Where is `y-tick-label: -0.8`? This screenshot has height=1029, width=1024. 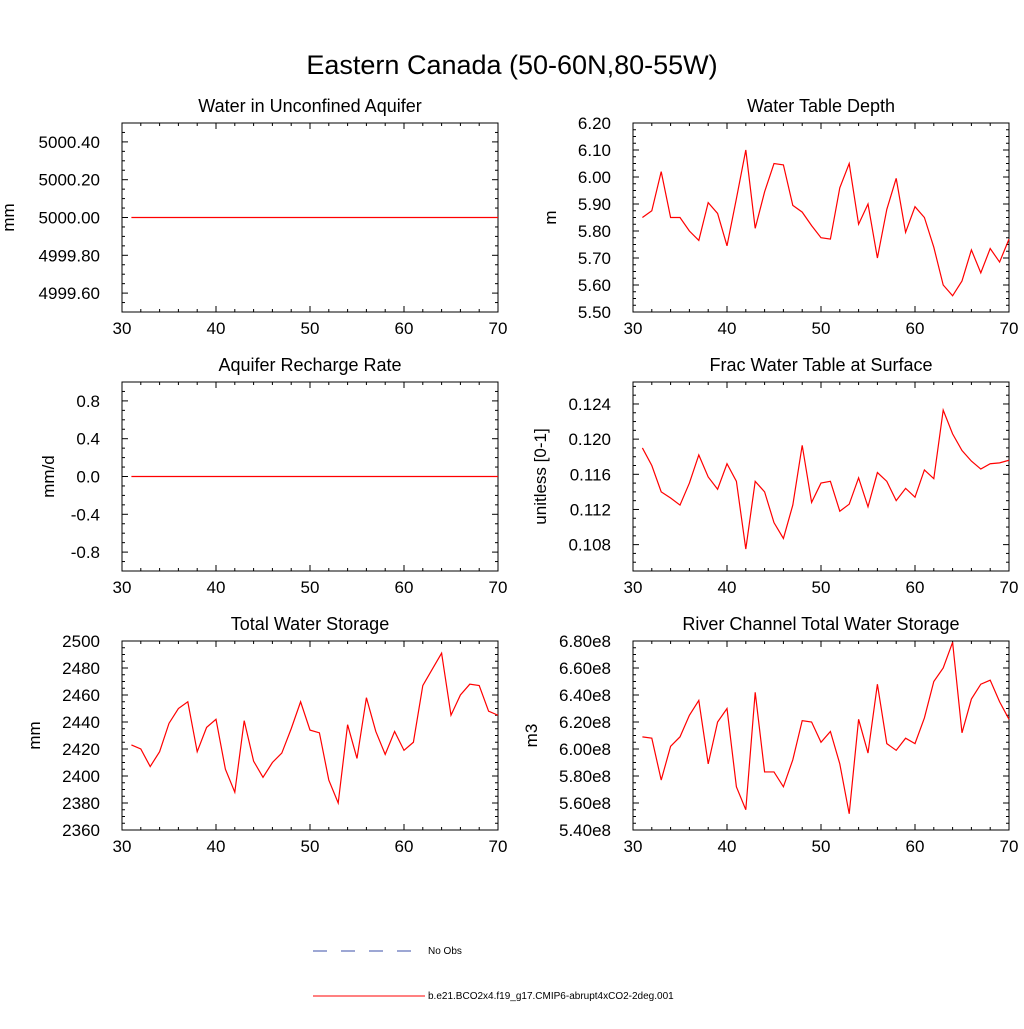 y-tick-label: -0.8 is located at coordinates (85, 552).